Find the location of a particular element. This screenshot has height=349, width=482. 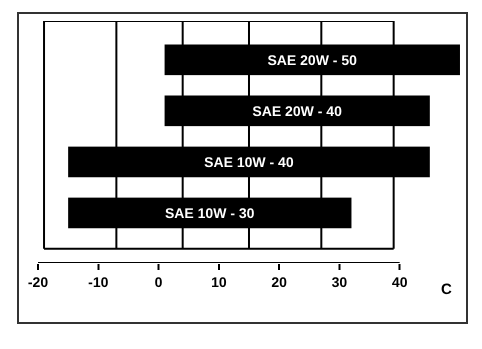

x-tick-label: -20 is located at coordinates (38, 282).